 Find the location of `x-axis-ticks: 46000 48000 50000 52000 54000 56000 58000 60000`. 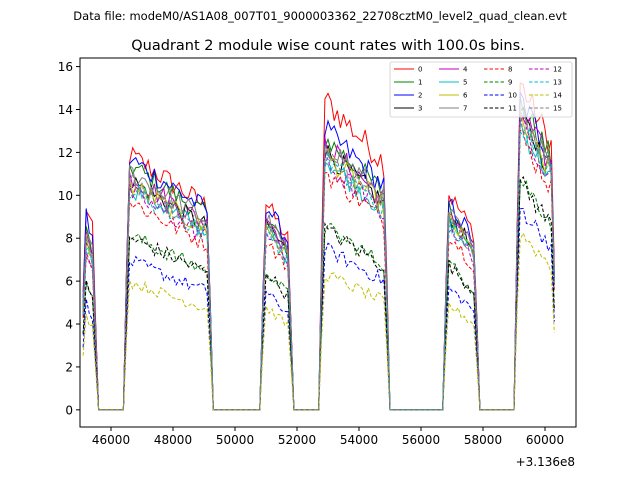

x-axis-ticks: 46000 48000 50000 52000 54000 56000 58000 60000 is located at coordinates (328, 437).